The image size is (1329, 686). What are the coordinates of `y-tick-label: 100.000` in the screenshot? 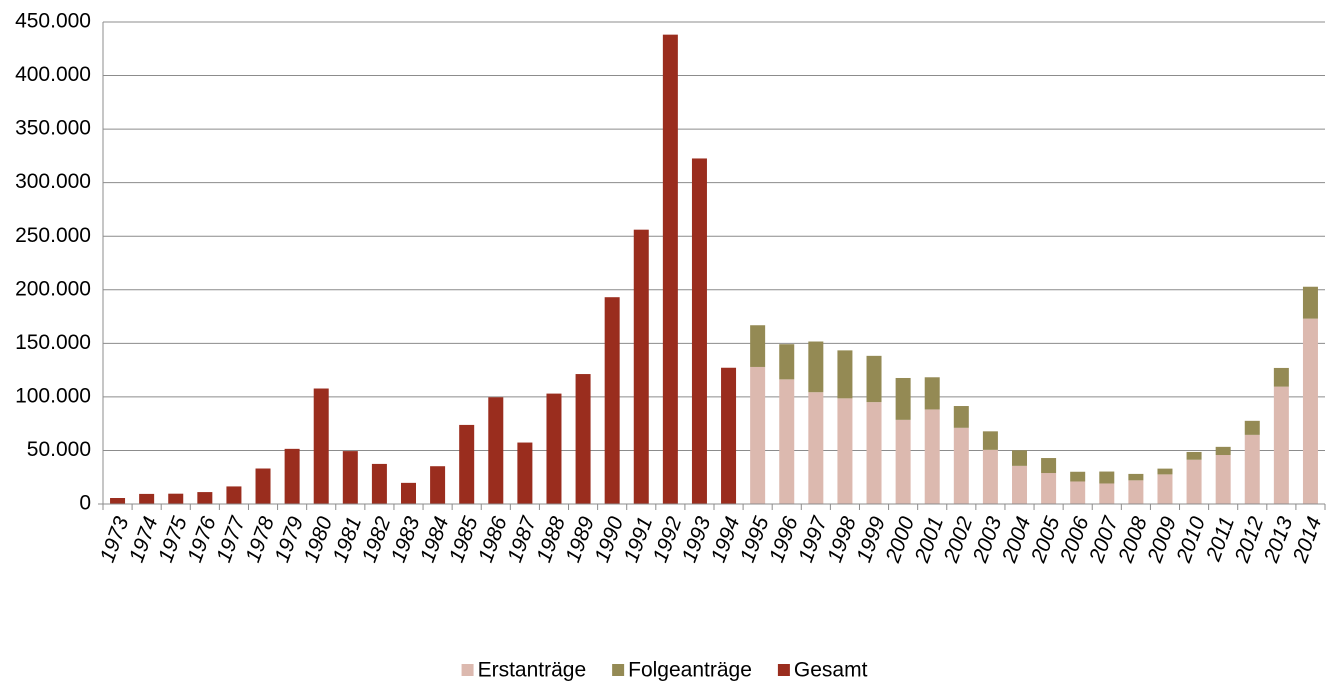 It's located at (53, 395).